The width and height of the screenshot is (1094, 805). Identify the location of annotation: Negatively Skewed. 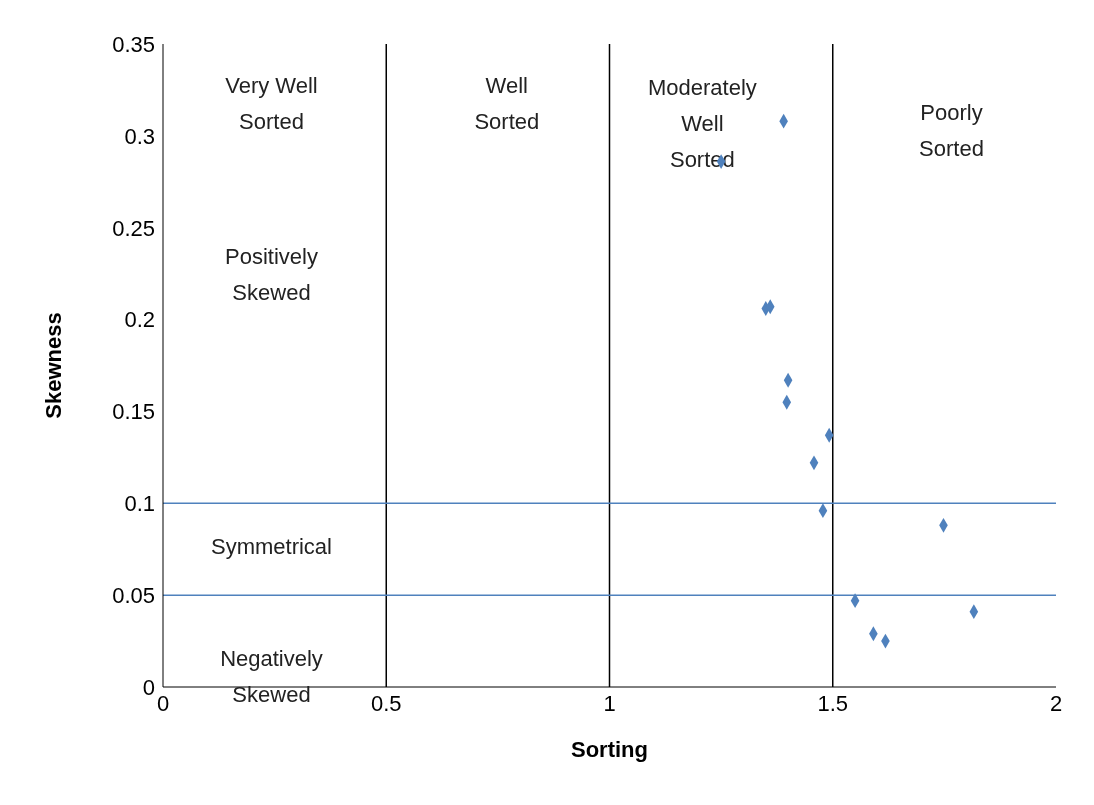
(271, 676).